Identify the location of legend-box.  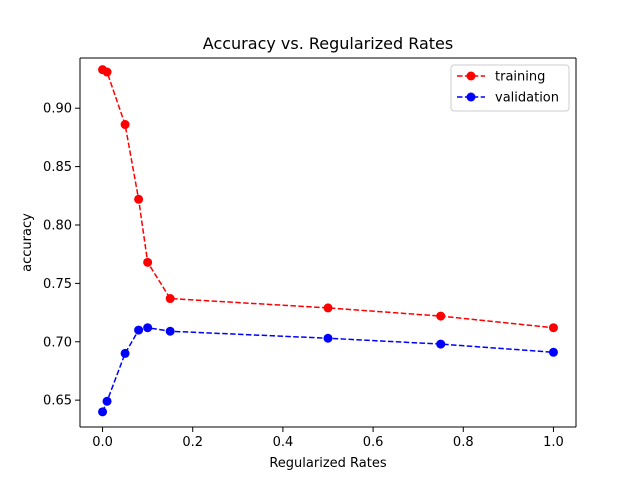
(510, 88).